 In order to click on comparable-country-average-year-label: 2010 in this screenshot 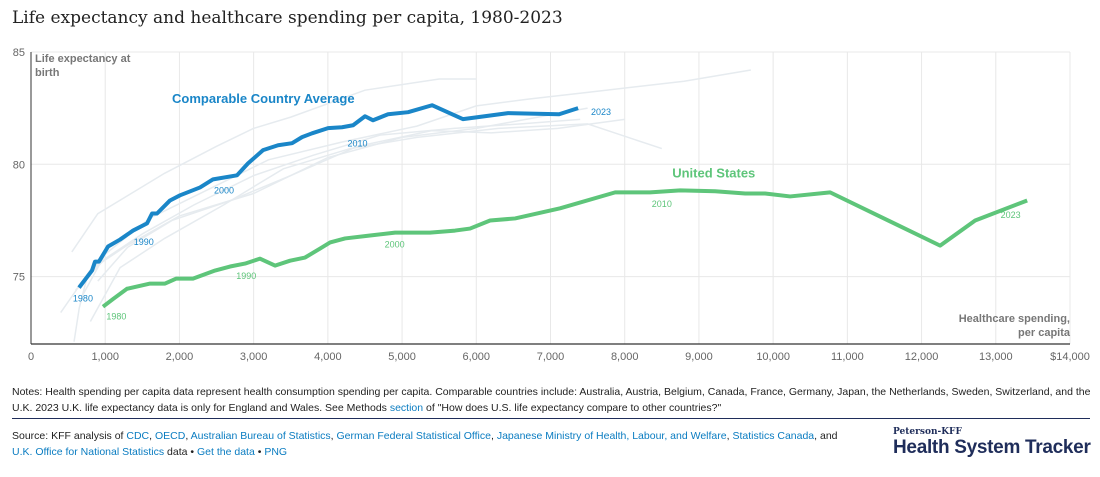, I will do `click(358, 143)`.